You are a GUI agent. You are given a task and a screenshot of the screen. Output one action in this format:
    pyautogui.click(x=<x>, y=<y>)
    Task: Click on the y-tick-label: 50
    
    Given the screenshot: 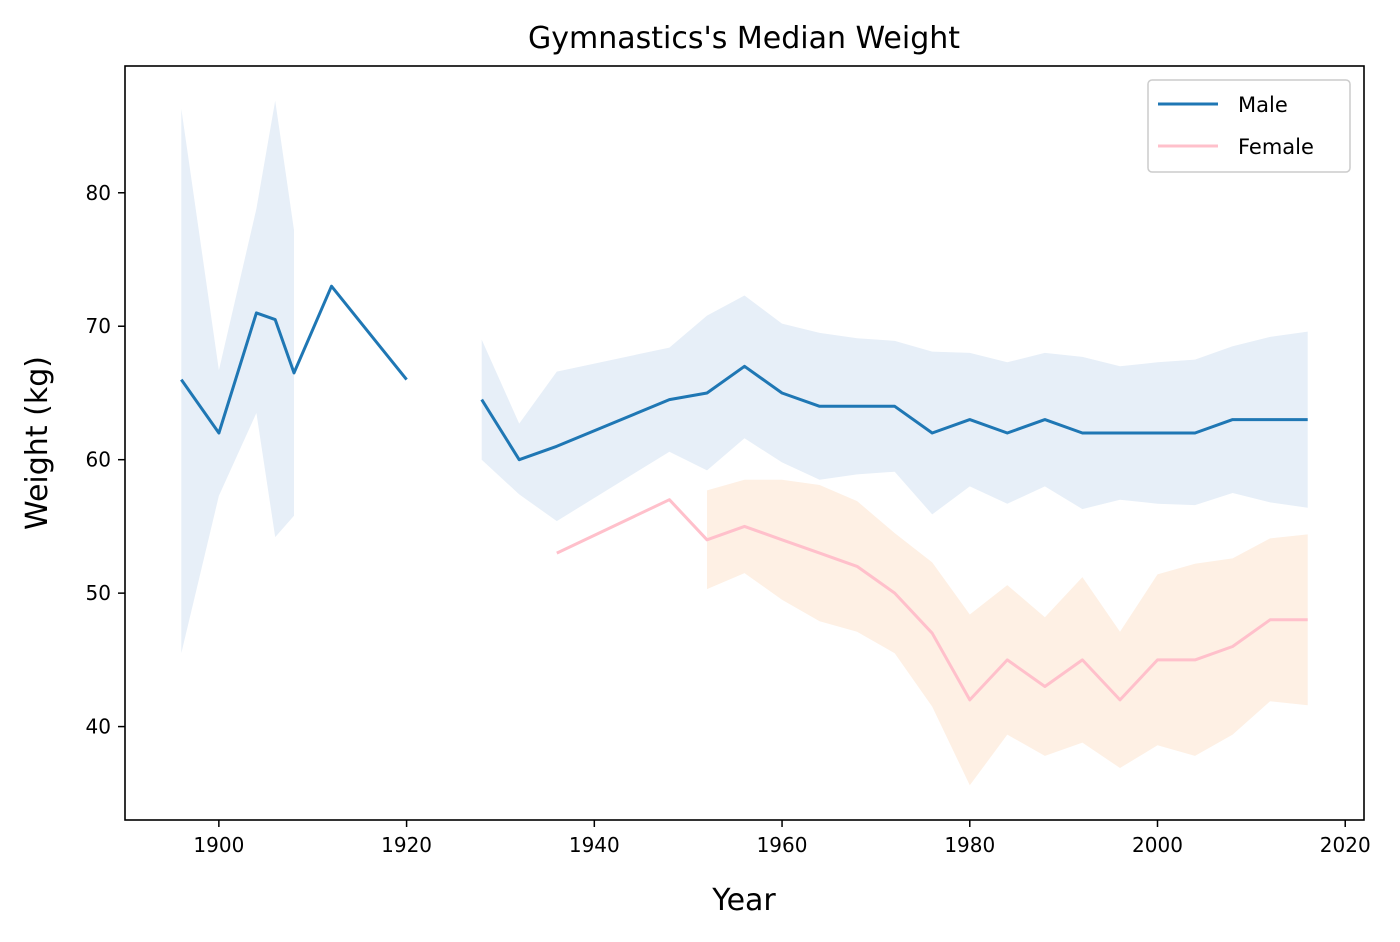 What is the action you would take?
    pyautogui.click(x=98, y=593)
    